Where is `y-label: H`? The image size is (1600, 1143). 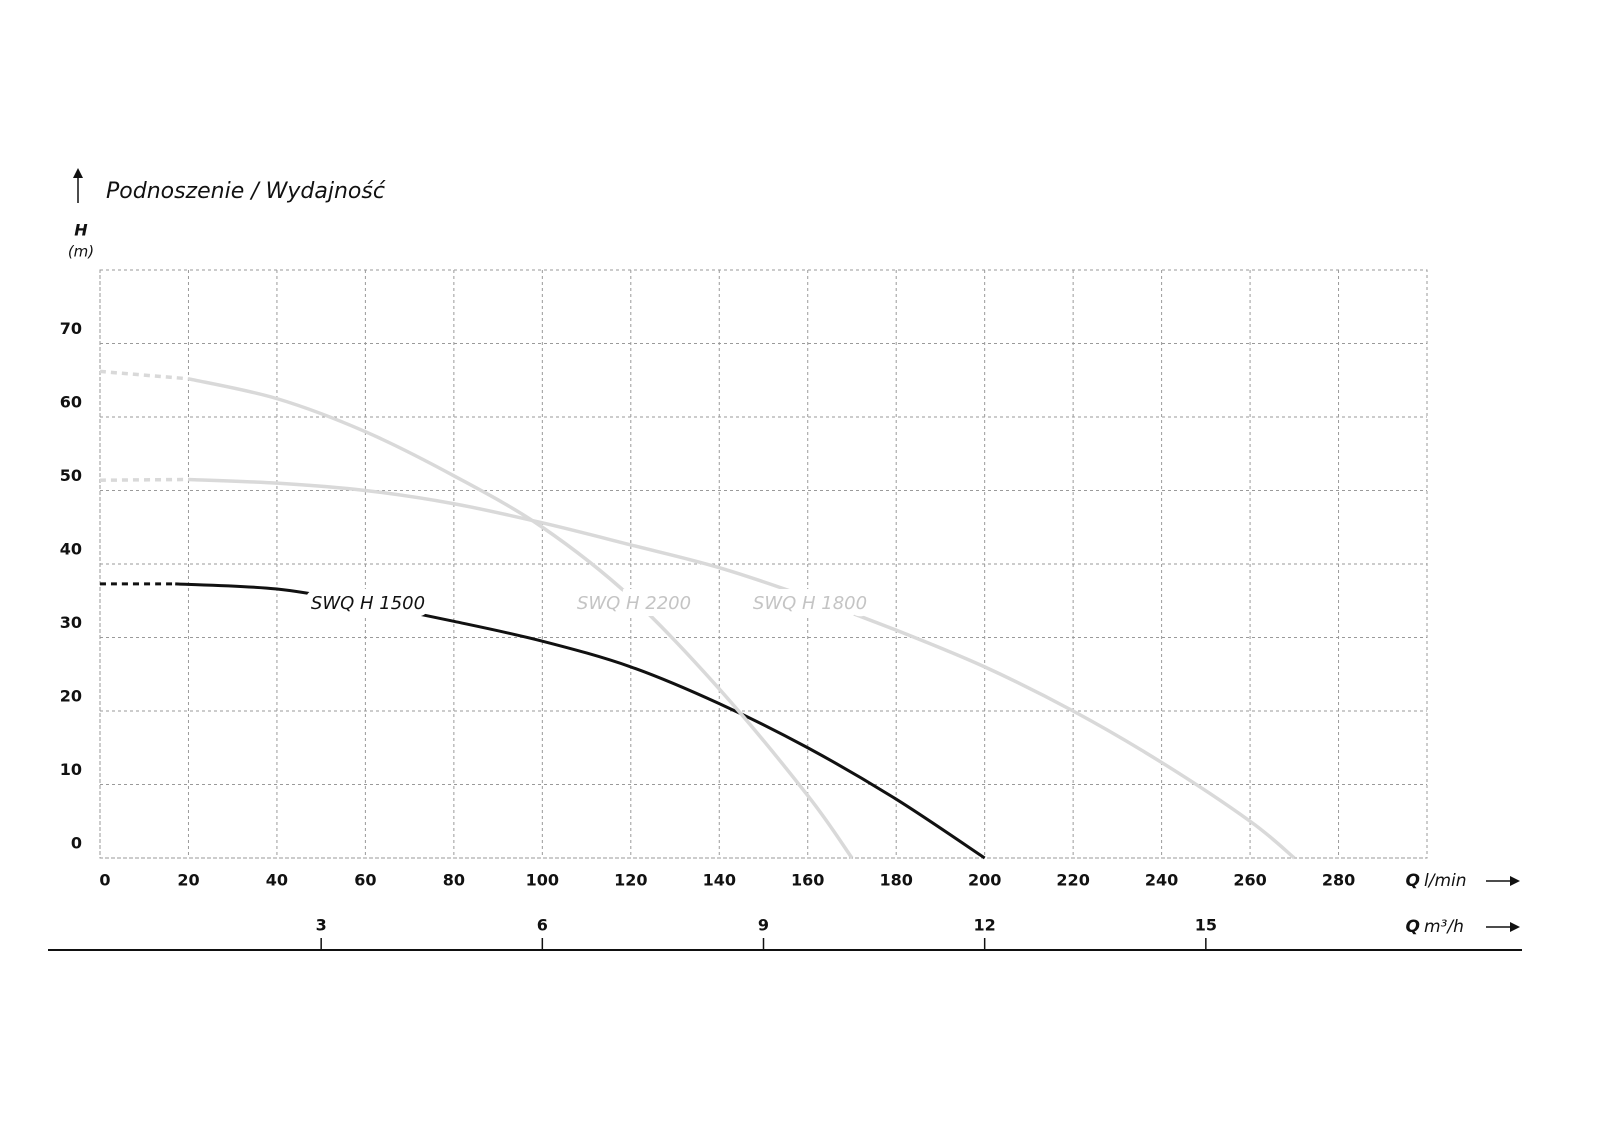 y-label: H is located at coordinates (81, 230).